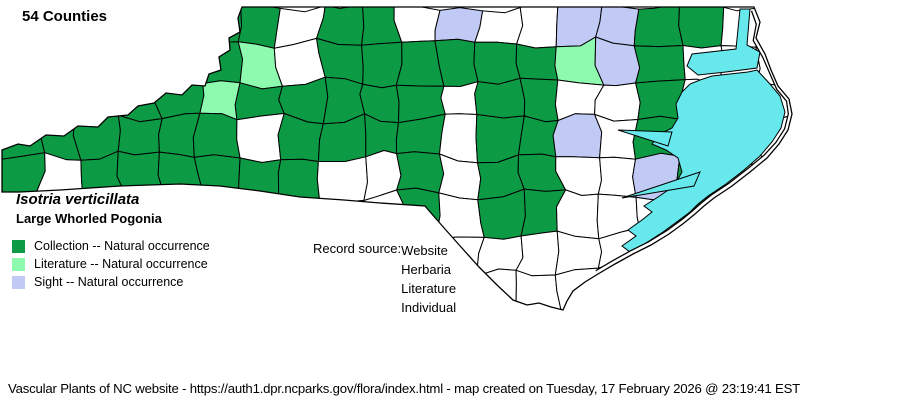 The image size is (900, 401). I want to click on legend-item-literature: Literature -- Natural occurrence, so click(111, 264).